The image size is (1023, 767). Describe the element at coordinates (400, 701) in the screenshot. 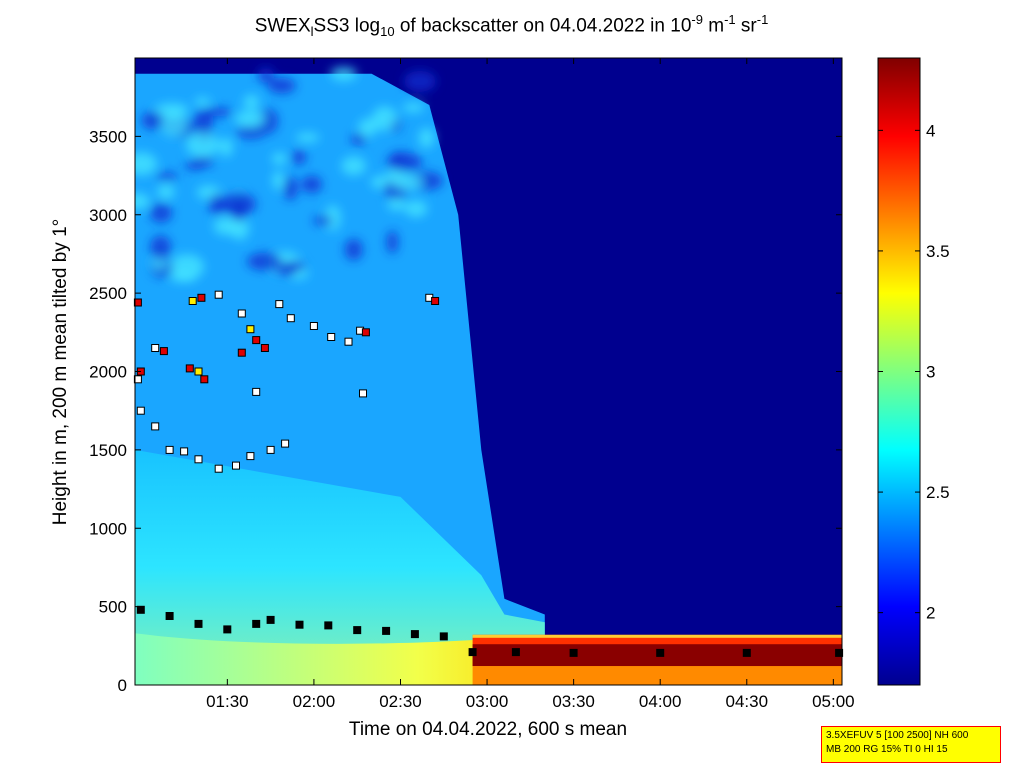

I see `x-tick-label: 02:30` at that location.